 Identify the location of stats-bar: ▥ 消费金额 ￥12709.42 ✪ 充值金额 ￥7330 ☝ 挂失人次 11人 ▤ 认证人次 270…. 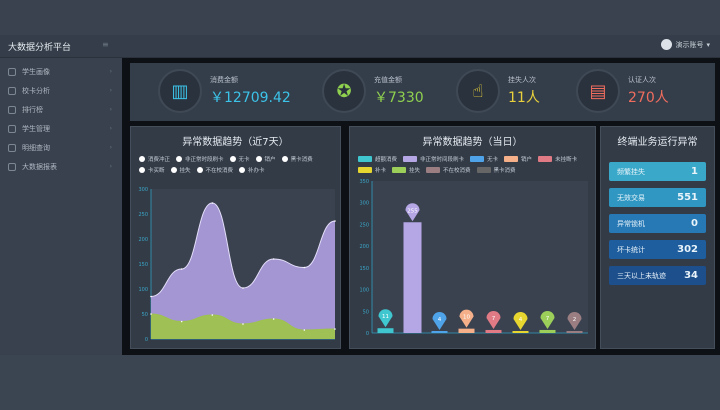
(422, 92).